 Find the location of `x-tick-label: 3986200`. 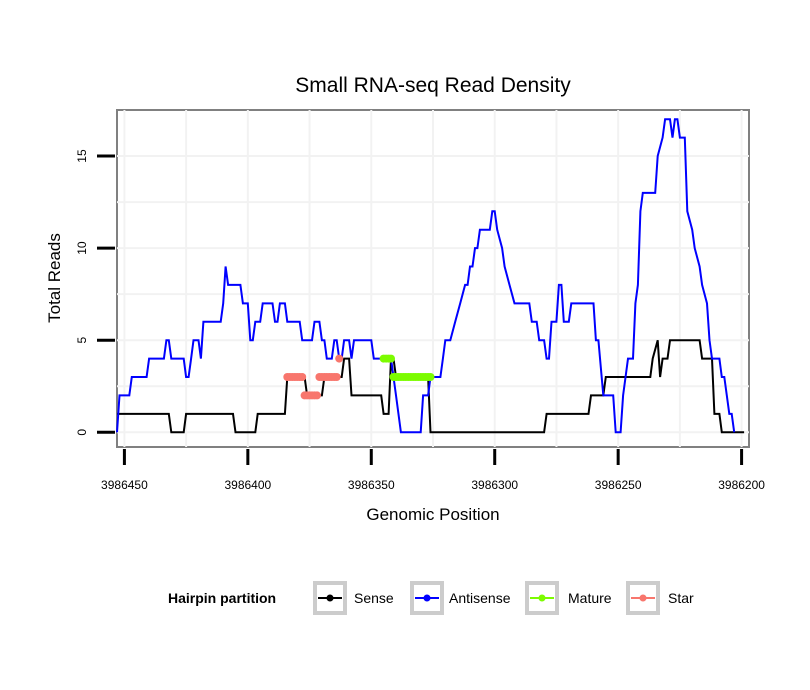

x-tick-label: 3986200 is located at coordinates (741, 485).